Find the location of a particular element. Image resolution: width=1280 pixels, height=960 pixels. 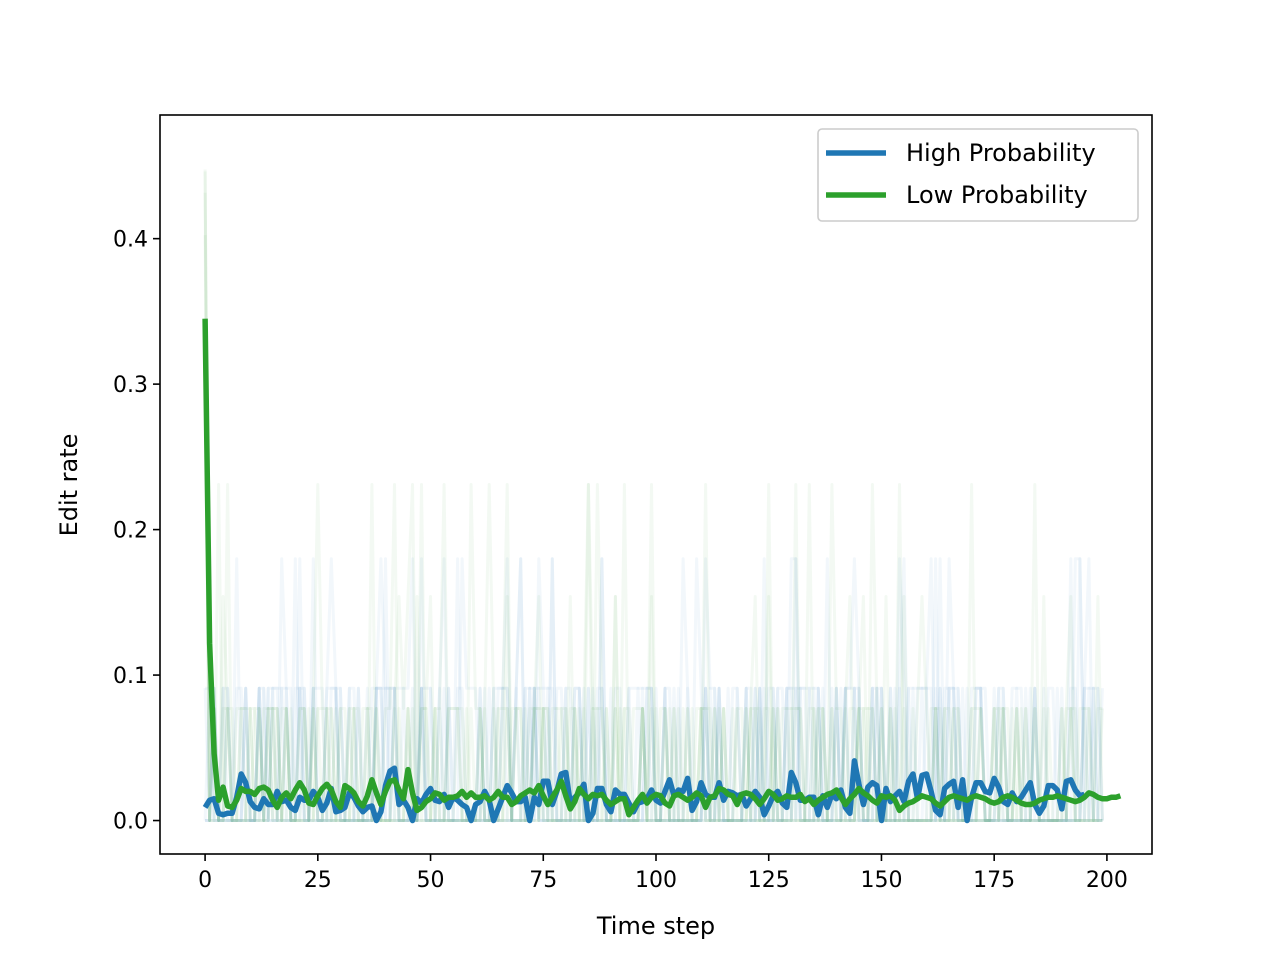

y-tick-label: 0.3 is located at coordinates (130, 385).